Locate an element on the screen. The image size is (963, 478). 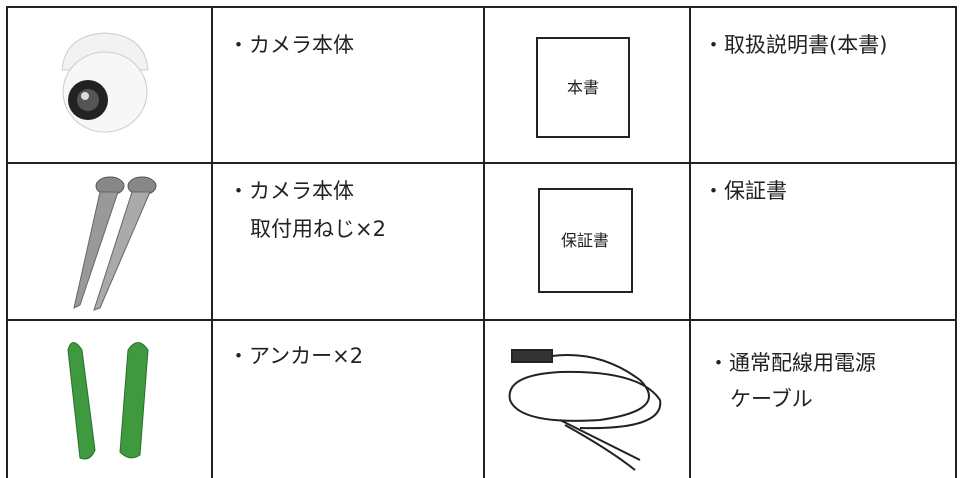
item-text: ・アンカー×2 is located at coordinates (295, 356).